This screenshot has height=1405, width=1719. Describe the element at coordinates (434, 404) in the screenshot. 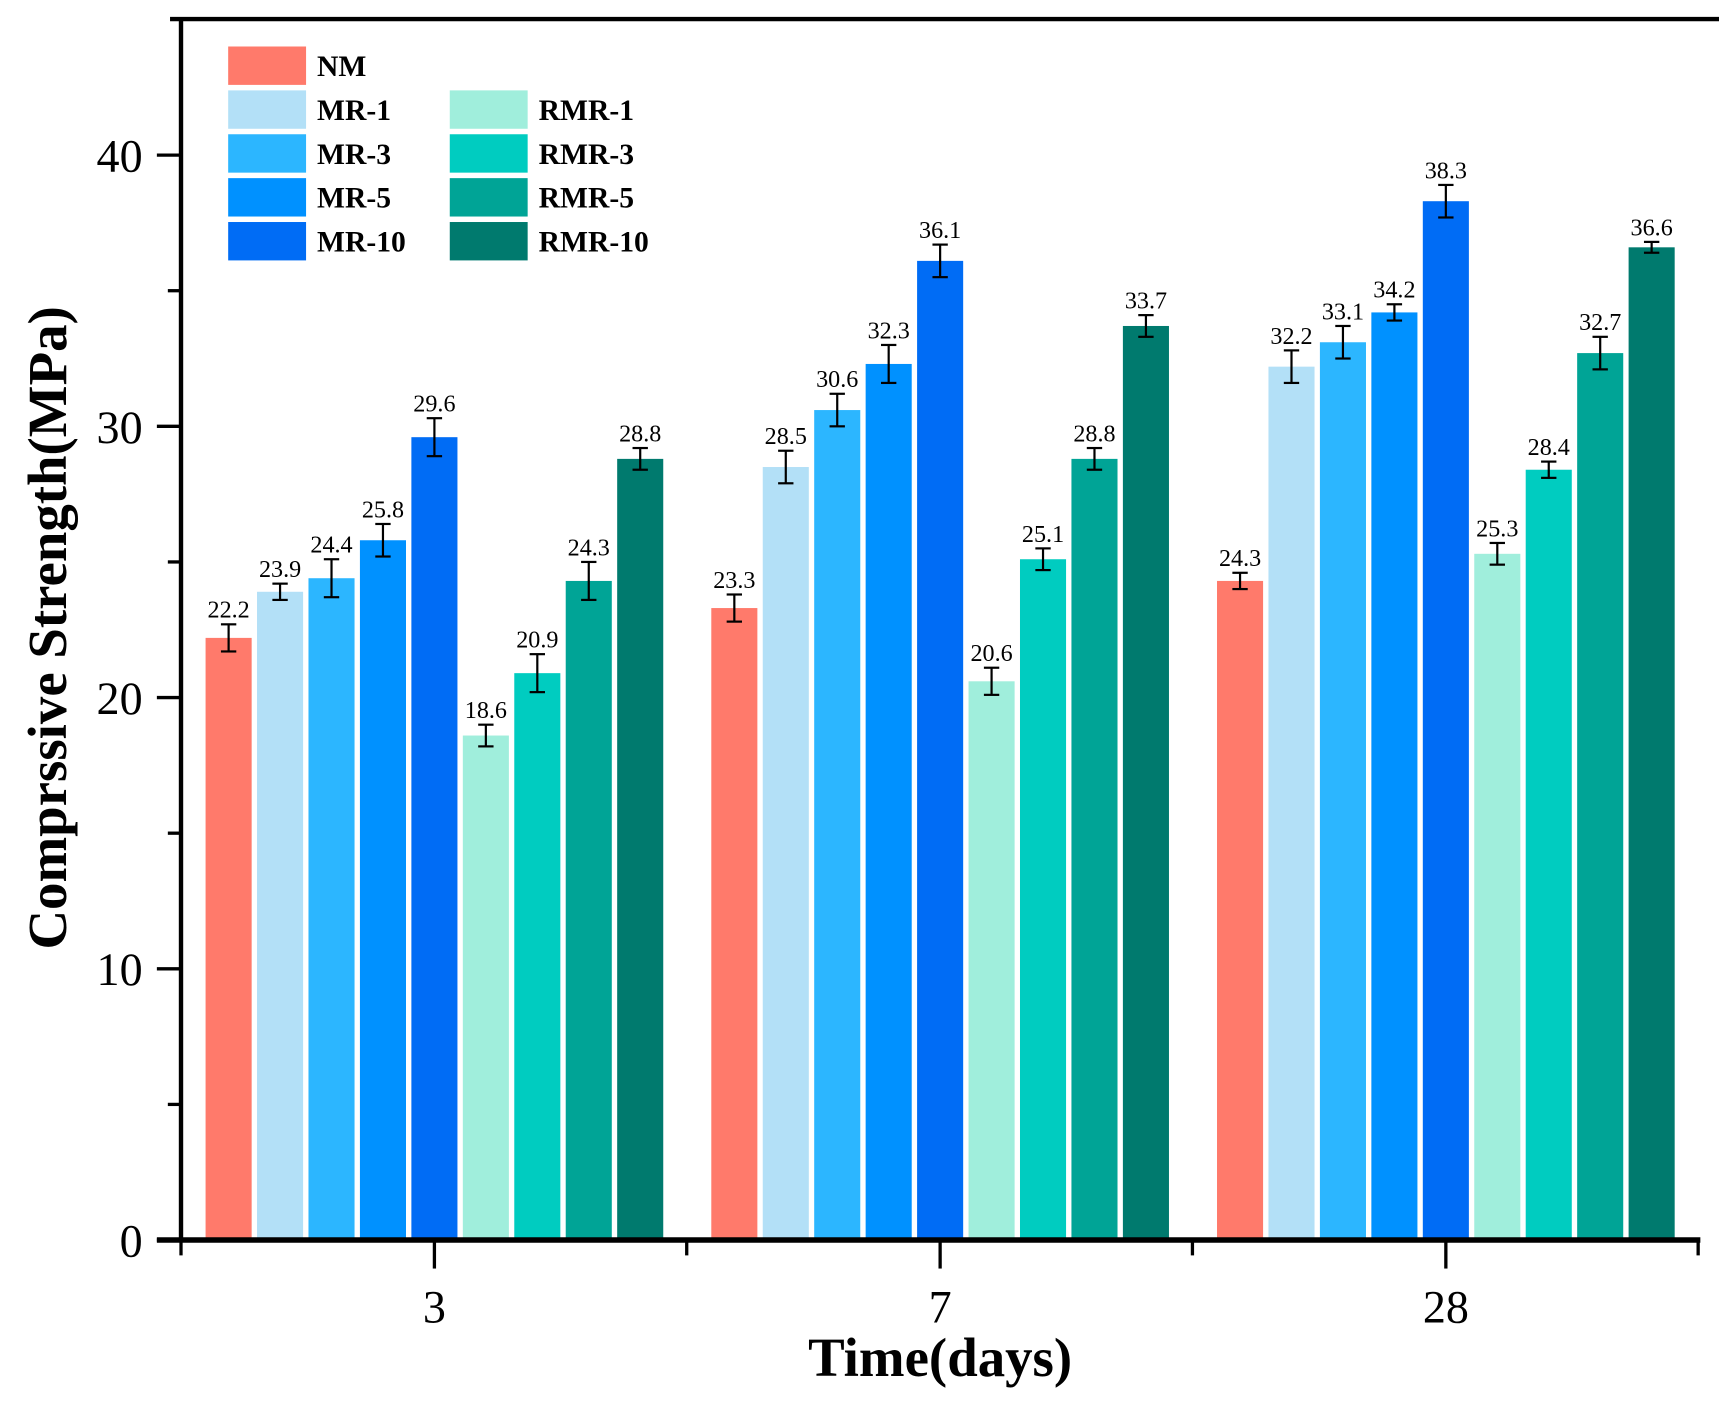

I see `data-label: 29.6` at that location.